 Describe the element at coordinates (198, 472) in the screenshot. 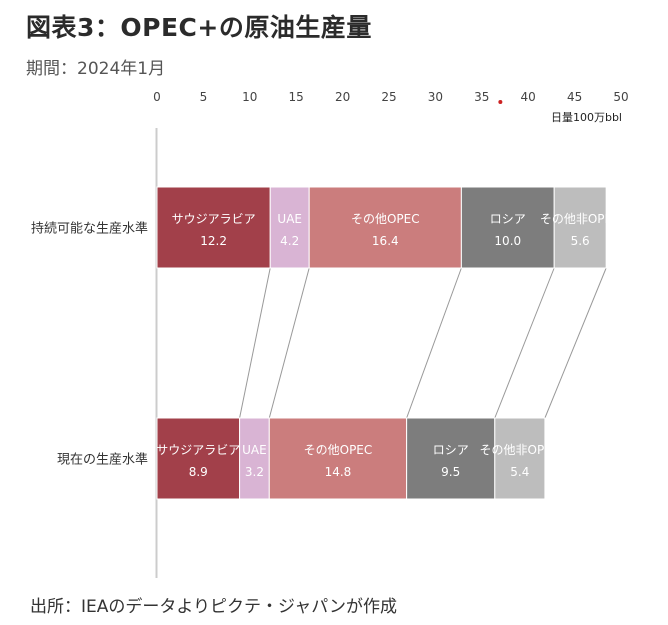

I see `segment-value-label: 8.9` at that location.